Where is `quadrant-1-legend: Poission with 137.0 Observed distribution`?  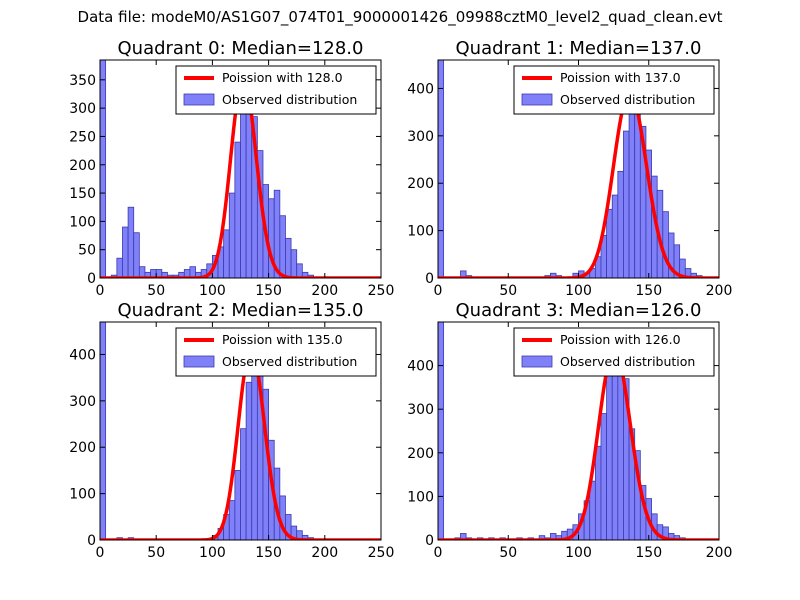 quadrant-1-legend: Poission with 137.0 Observed distribution is located at coordinates (614, 90).